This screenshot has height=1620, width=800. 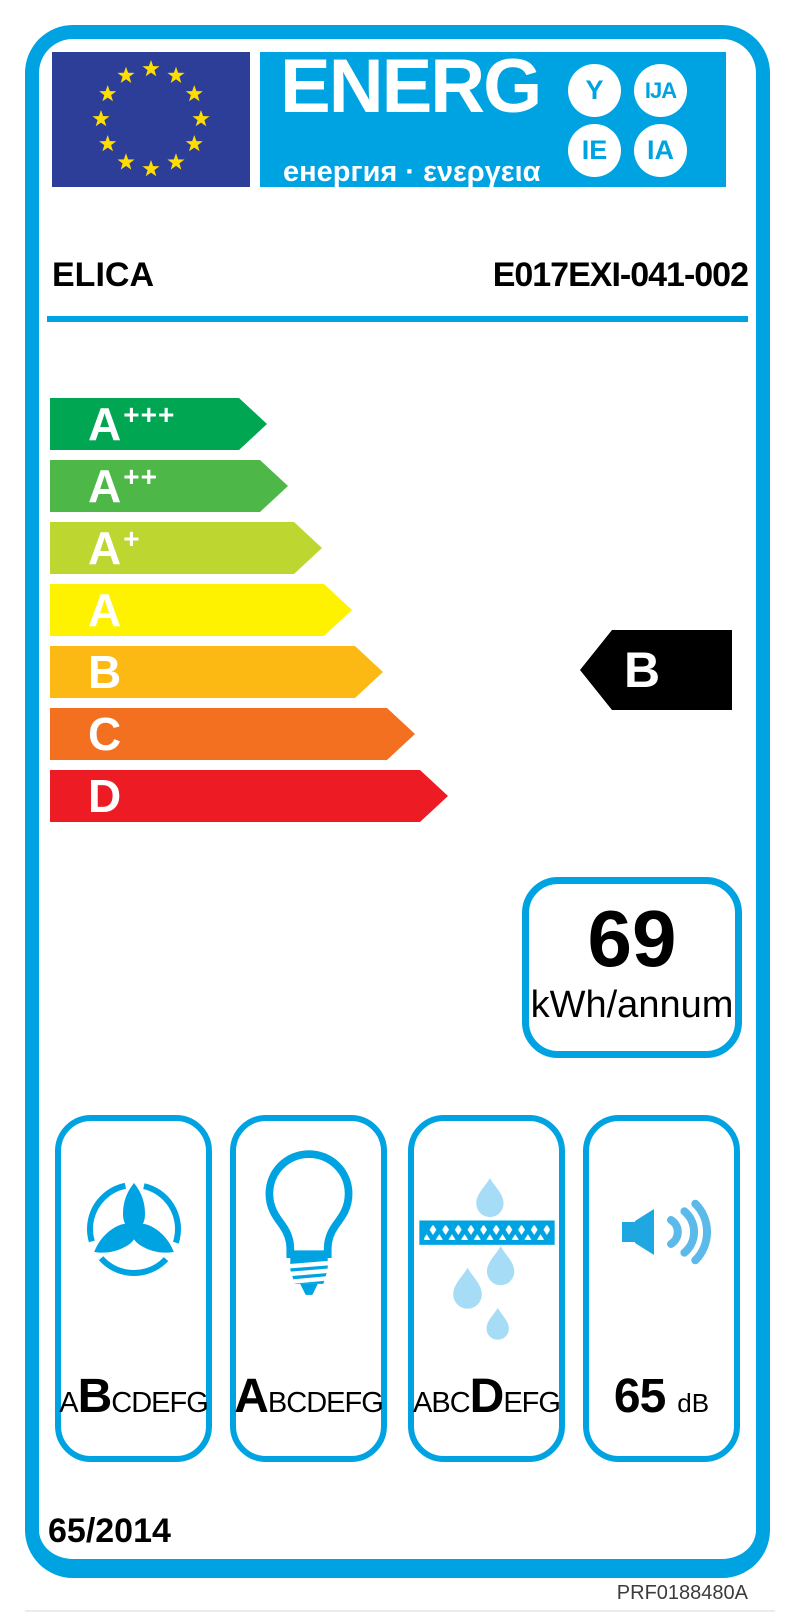 I want to click on noise-unit: dB, so click(x=693, y=1403).